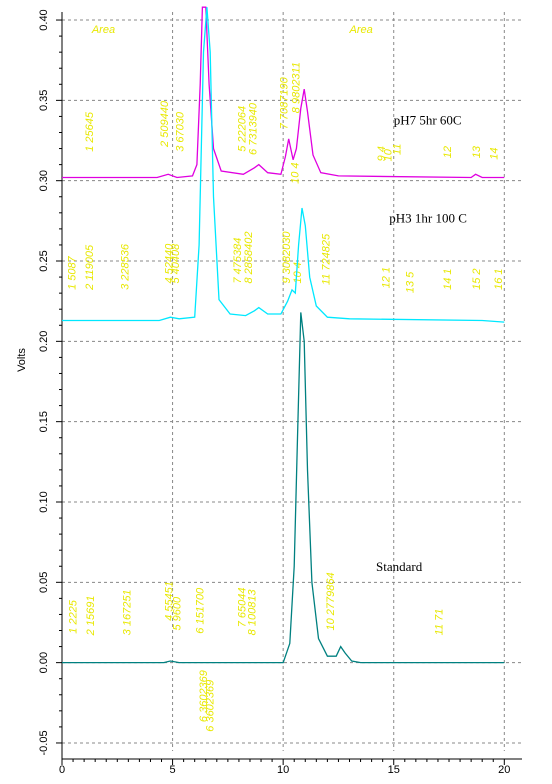  What do you see at coordinates (254, 128) in the screenshot?
I see `peak-label: 6 7313940` at bounding box center [254, 128].